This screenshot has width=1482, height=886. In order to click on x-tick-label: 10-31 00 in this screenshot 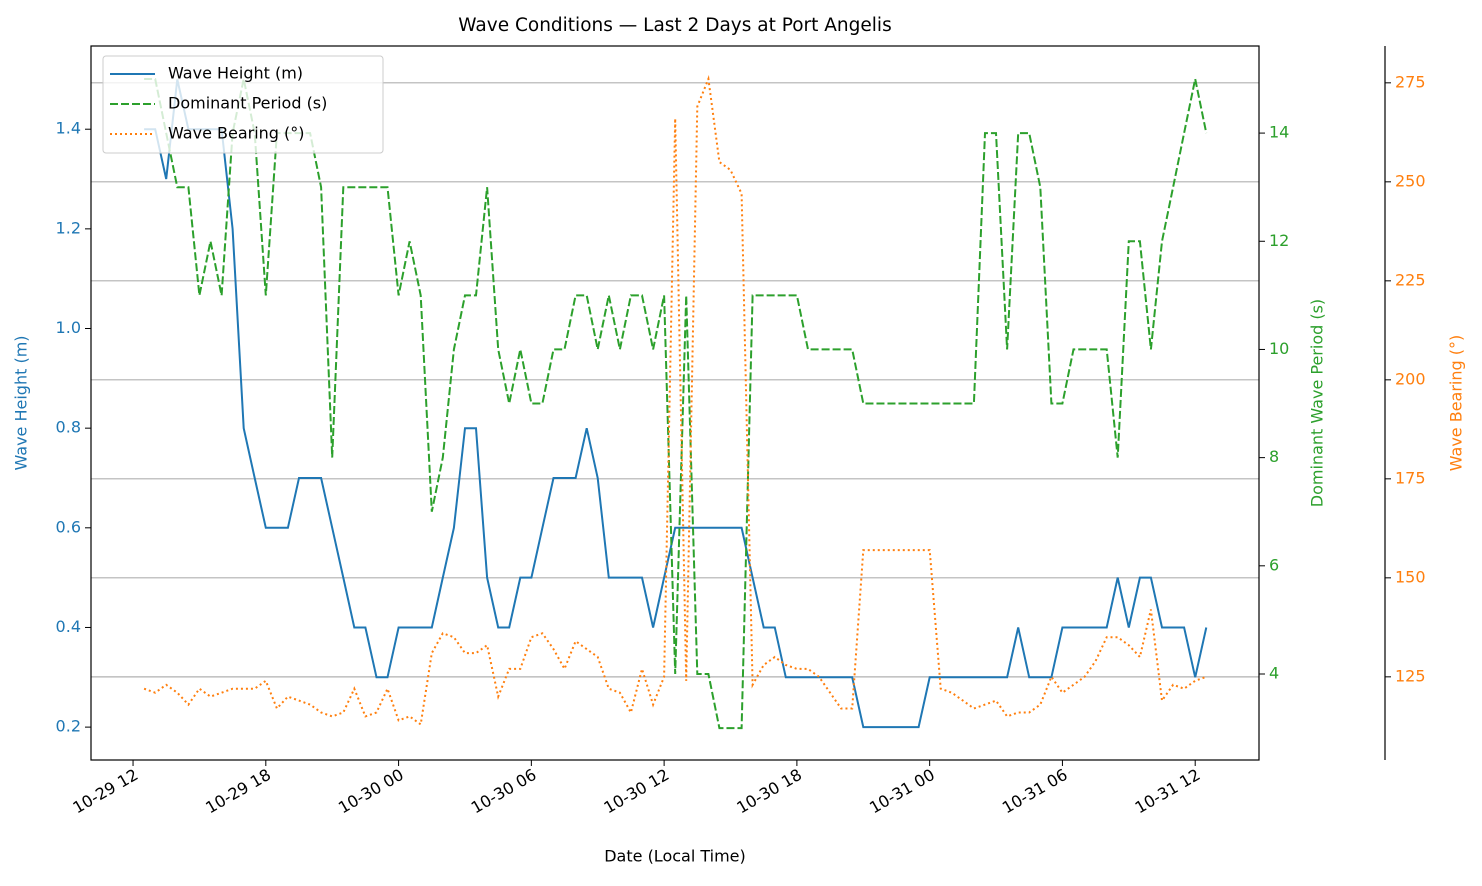, I will do `click(902, 791)`.